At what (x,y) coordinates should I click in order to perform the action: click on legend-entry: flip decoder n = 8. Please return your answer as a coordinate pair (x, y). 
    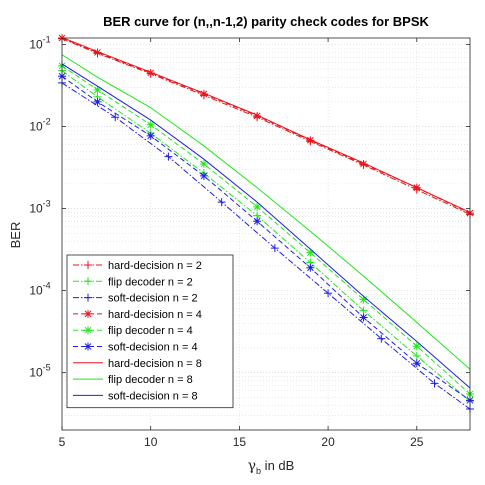
    Looking at the image, I should click on (133, 380).